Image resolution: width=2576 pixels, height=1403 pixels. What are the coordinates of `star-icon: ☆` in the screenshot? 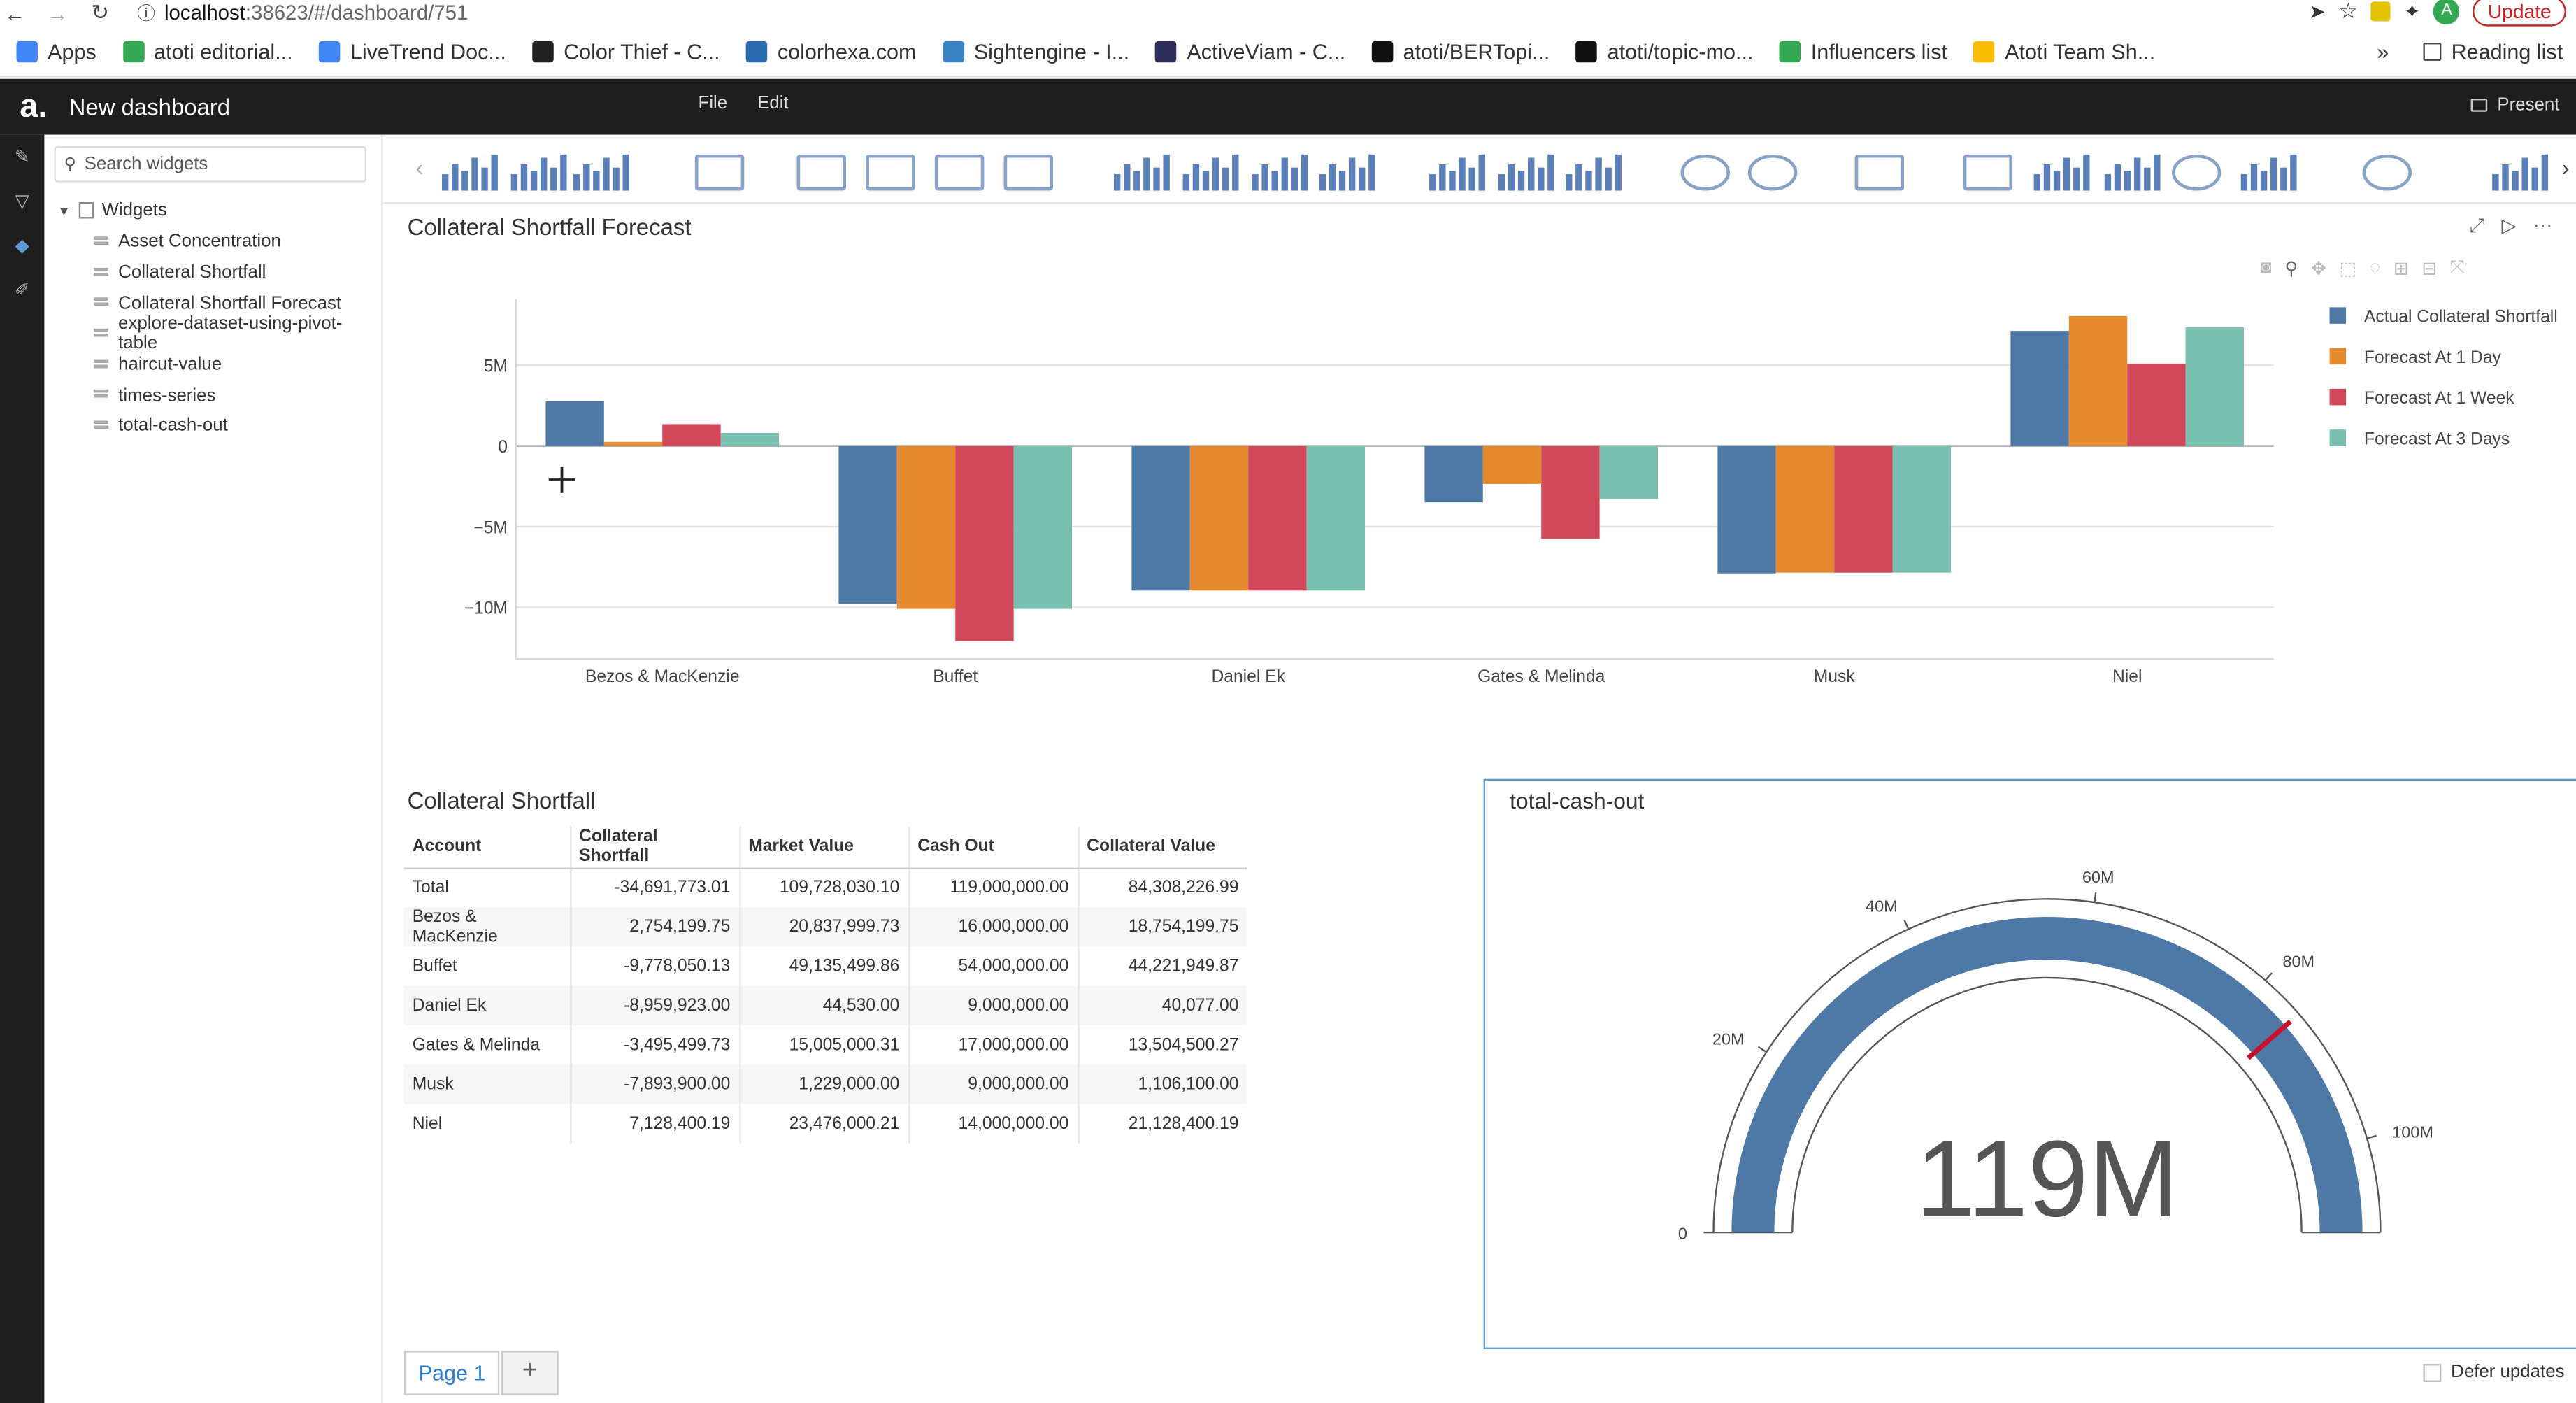 It's located at (2348, 11).